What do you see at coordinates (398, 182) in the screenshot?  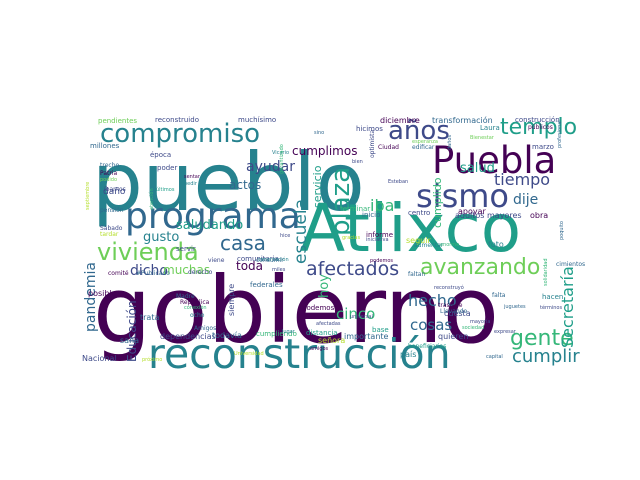 I see `cloud-word: Esteban` at bounding box center [398, 182].